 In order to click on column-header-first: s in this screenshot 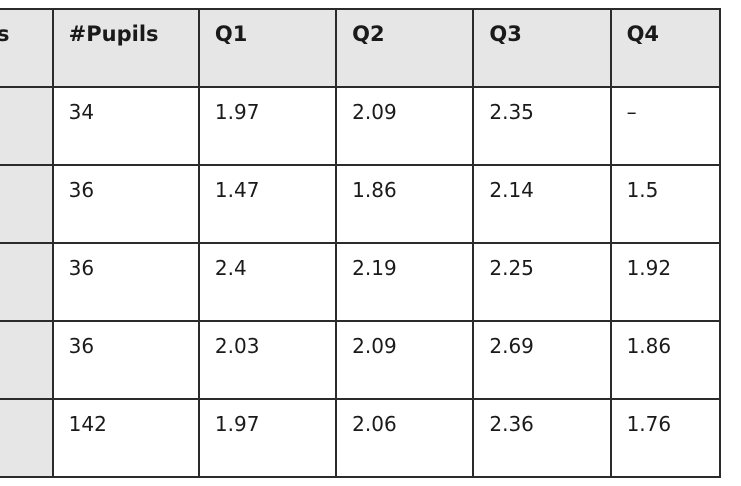, I will do `click(27, 48)`.